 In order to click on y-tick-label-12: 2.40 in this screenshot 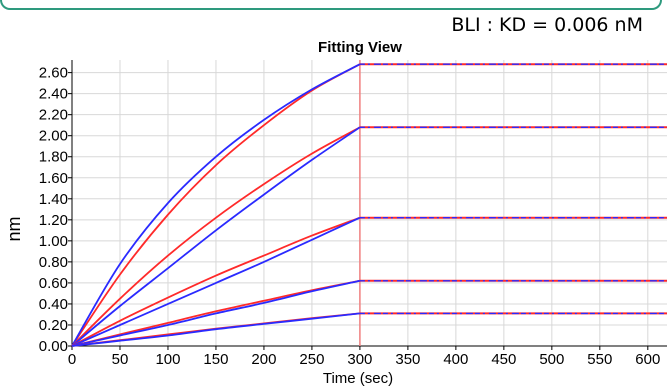, I will do `click(53, 94)`.